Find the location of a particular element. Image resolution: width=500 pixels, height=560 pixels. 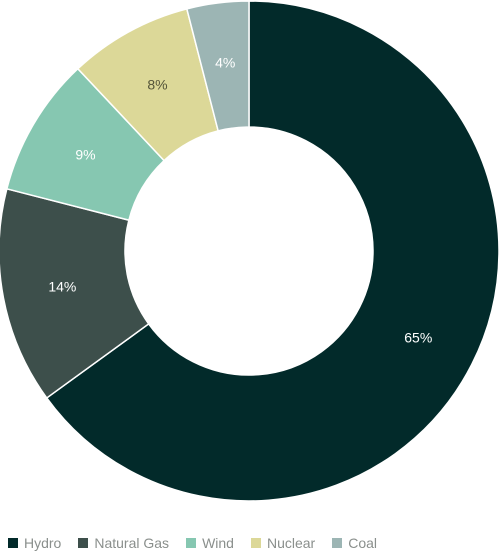

slice-coal is located at coordinates (217, 66).